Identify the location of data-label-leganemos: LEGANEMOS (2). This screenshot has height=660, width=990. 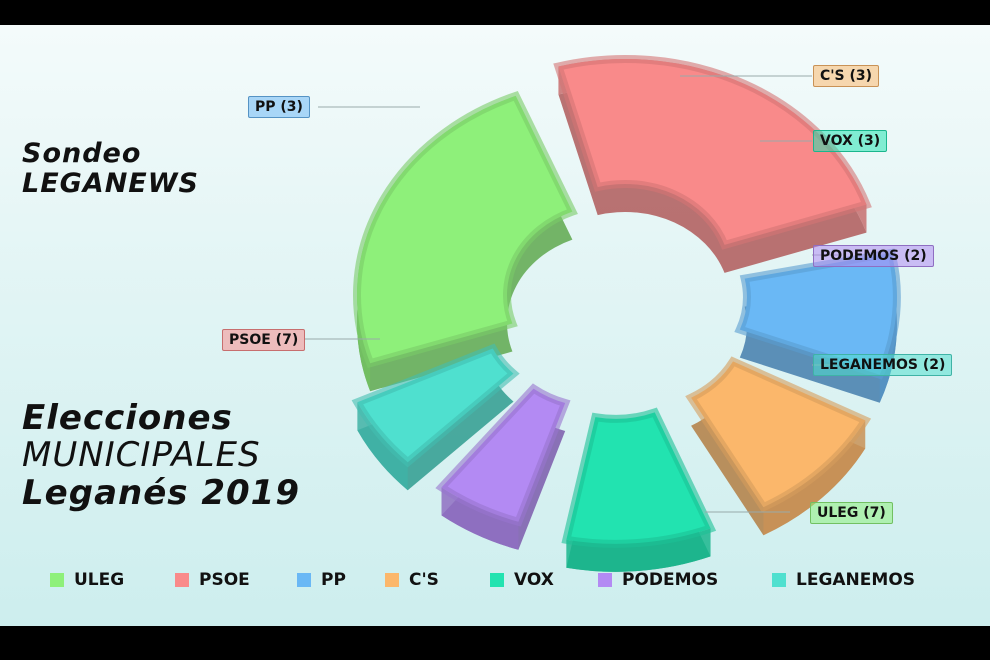
(883, 365).